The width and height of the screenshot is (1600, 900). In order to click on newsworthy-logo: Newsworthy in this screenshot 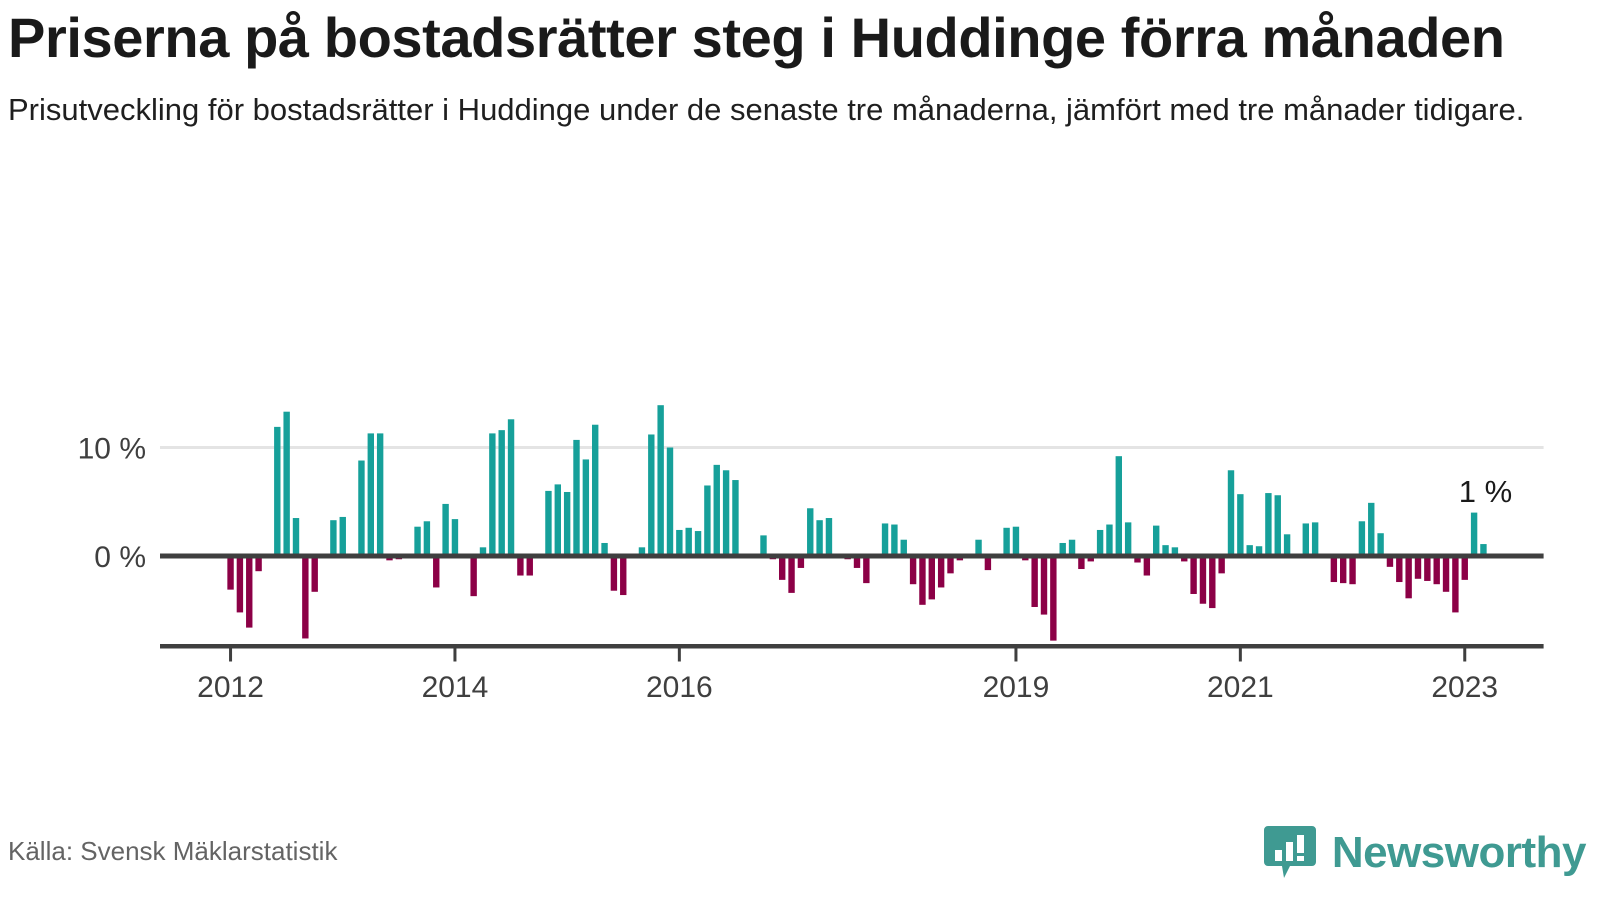, I will do `click(1424, 853)`.